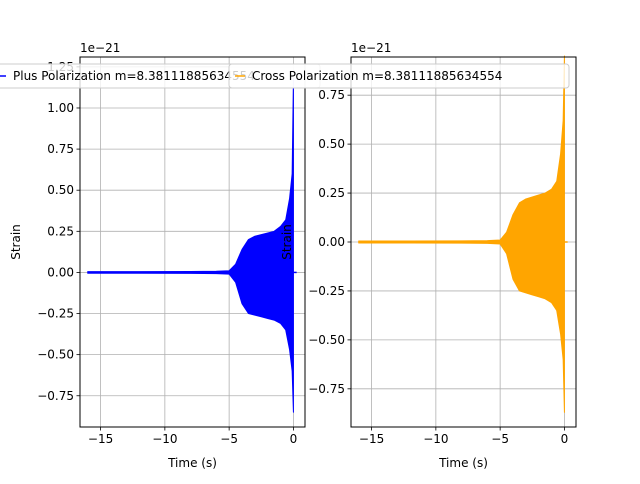 Image resolution: width=640 pixels, height=484 pixels. Describe the element at coordinates (377, 76) in the screenshot. I see `legend-label: Cross Polarization m=8.38111885634554` at that location.